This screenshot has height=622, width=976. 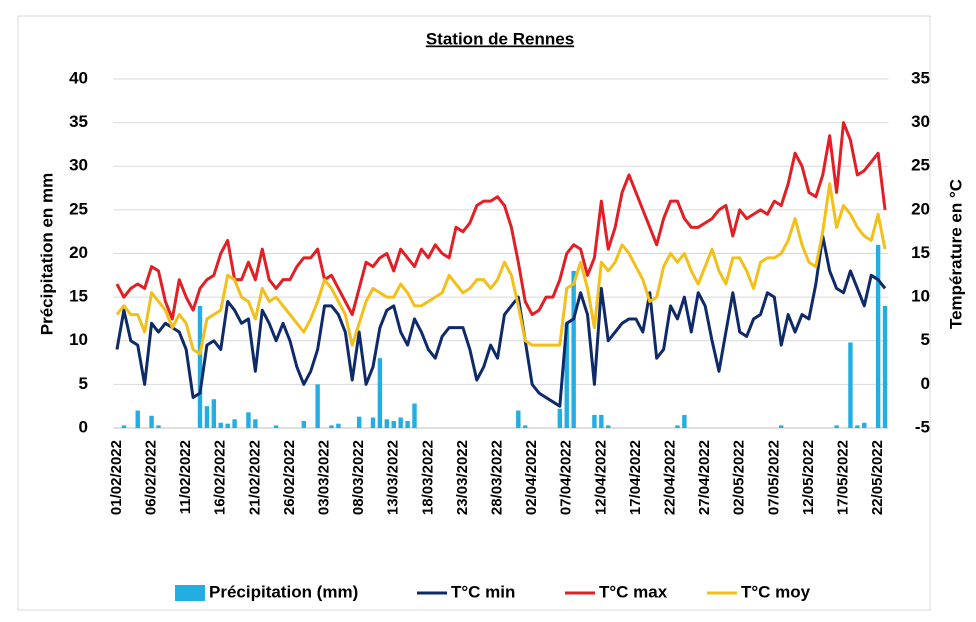 I want to click on chart-title: Station de Rennes, so click(x=500, y=38).